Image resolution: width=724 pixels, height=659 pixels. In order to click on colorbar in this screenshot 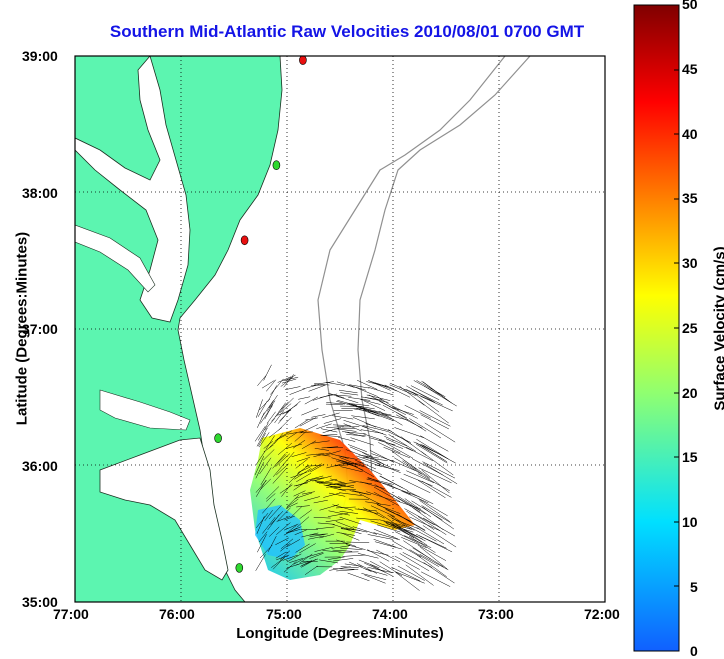, I will do `click(656, 328)`.